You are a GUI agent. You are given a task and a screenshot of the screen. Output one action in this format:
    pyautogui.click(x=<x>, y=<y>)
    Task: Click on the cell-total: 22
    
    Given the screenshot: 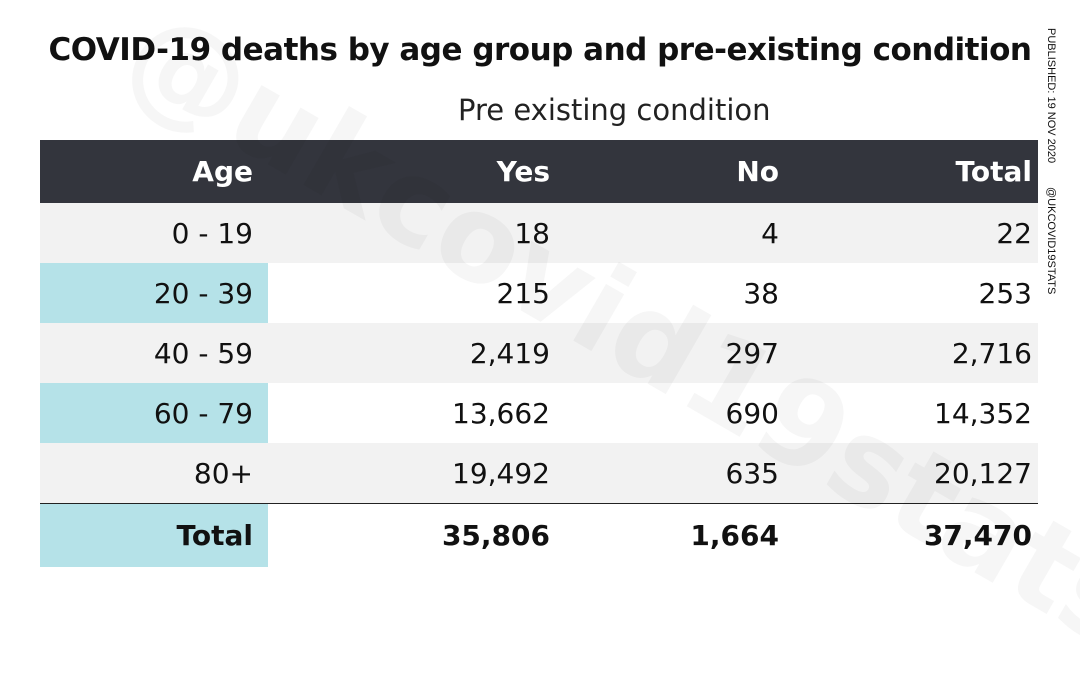 What is the action you would take?
    pyautogui.click(x=1014, y=233)
    